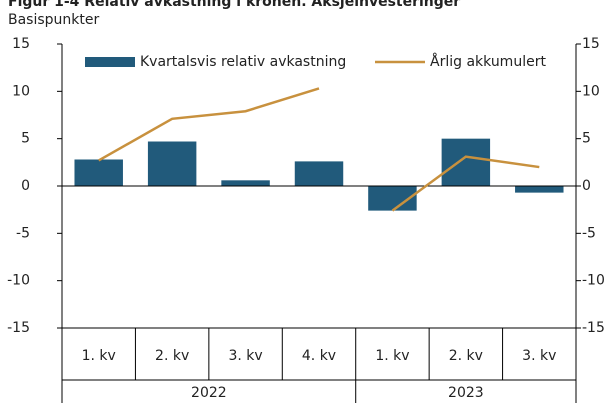 The width and height of the screenshot is (613, 403). Describe the element at coordinates (110, 62) in the screenshot. I see `legend-swatch` at that location.